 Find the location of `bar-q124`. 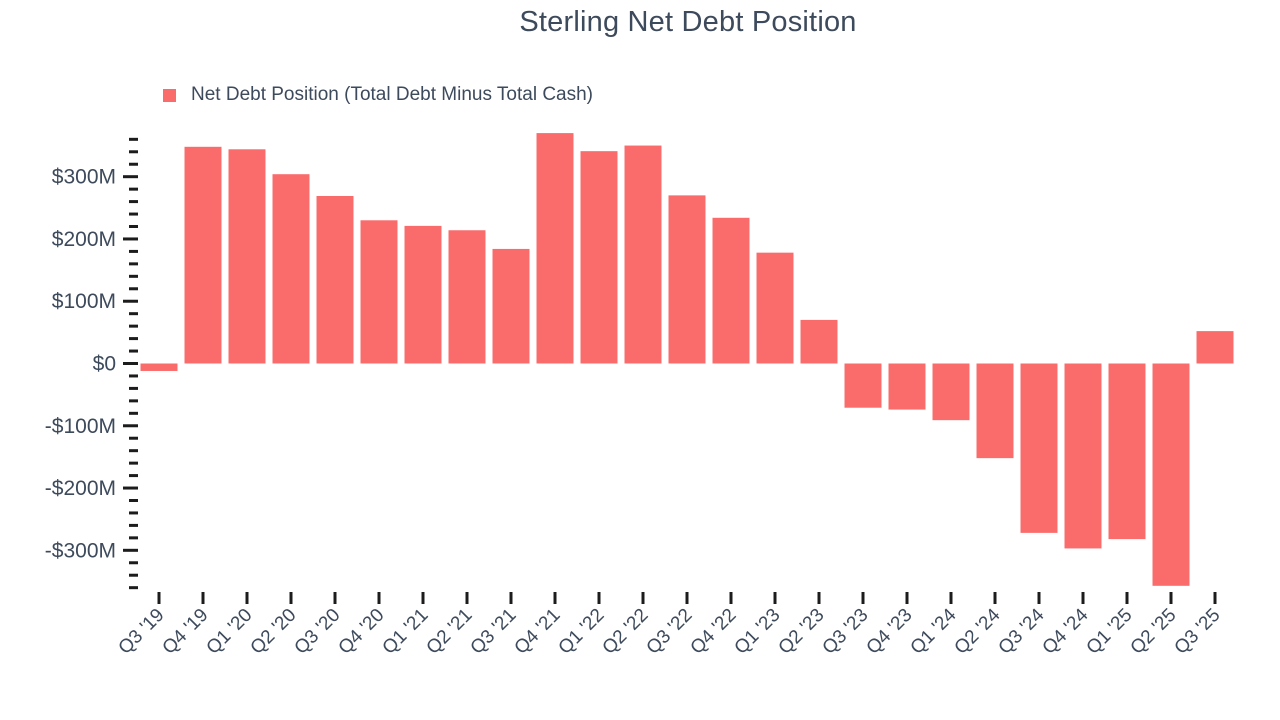

bar-q124 is located at coordinates (951, 392).